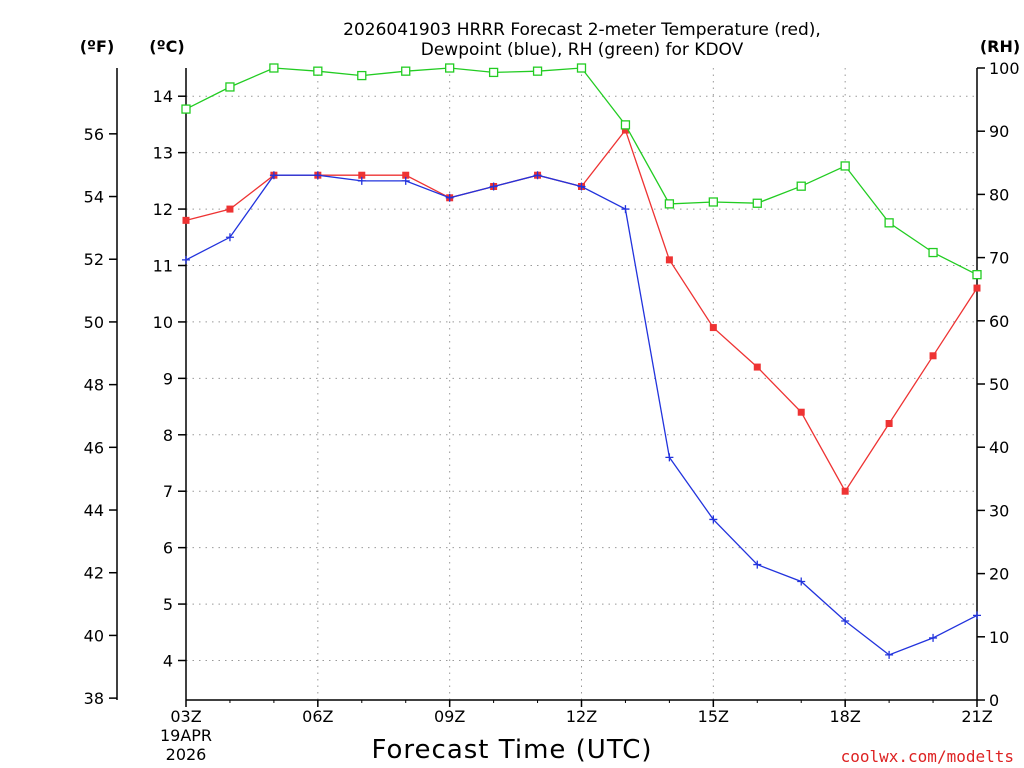 The image size is (1024, 768). Describe the element at coordinates (94, 573) in the screenshot. I see `fahrenheit-tick-label: 42` at that location.